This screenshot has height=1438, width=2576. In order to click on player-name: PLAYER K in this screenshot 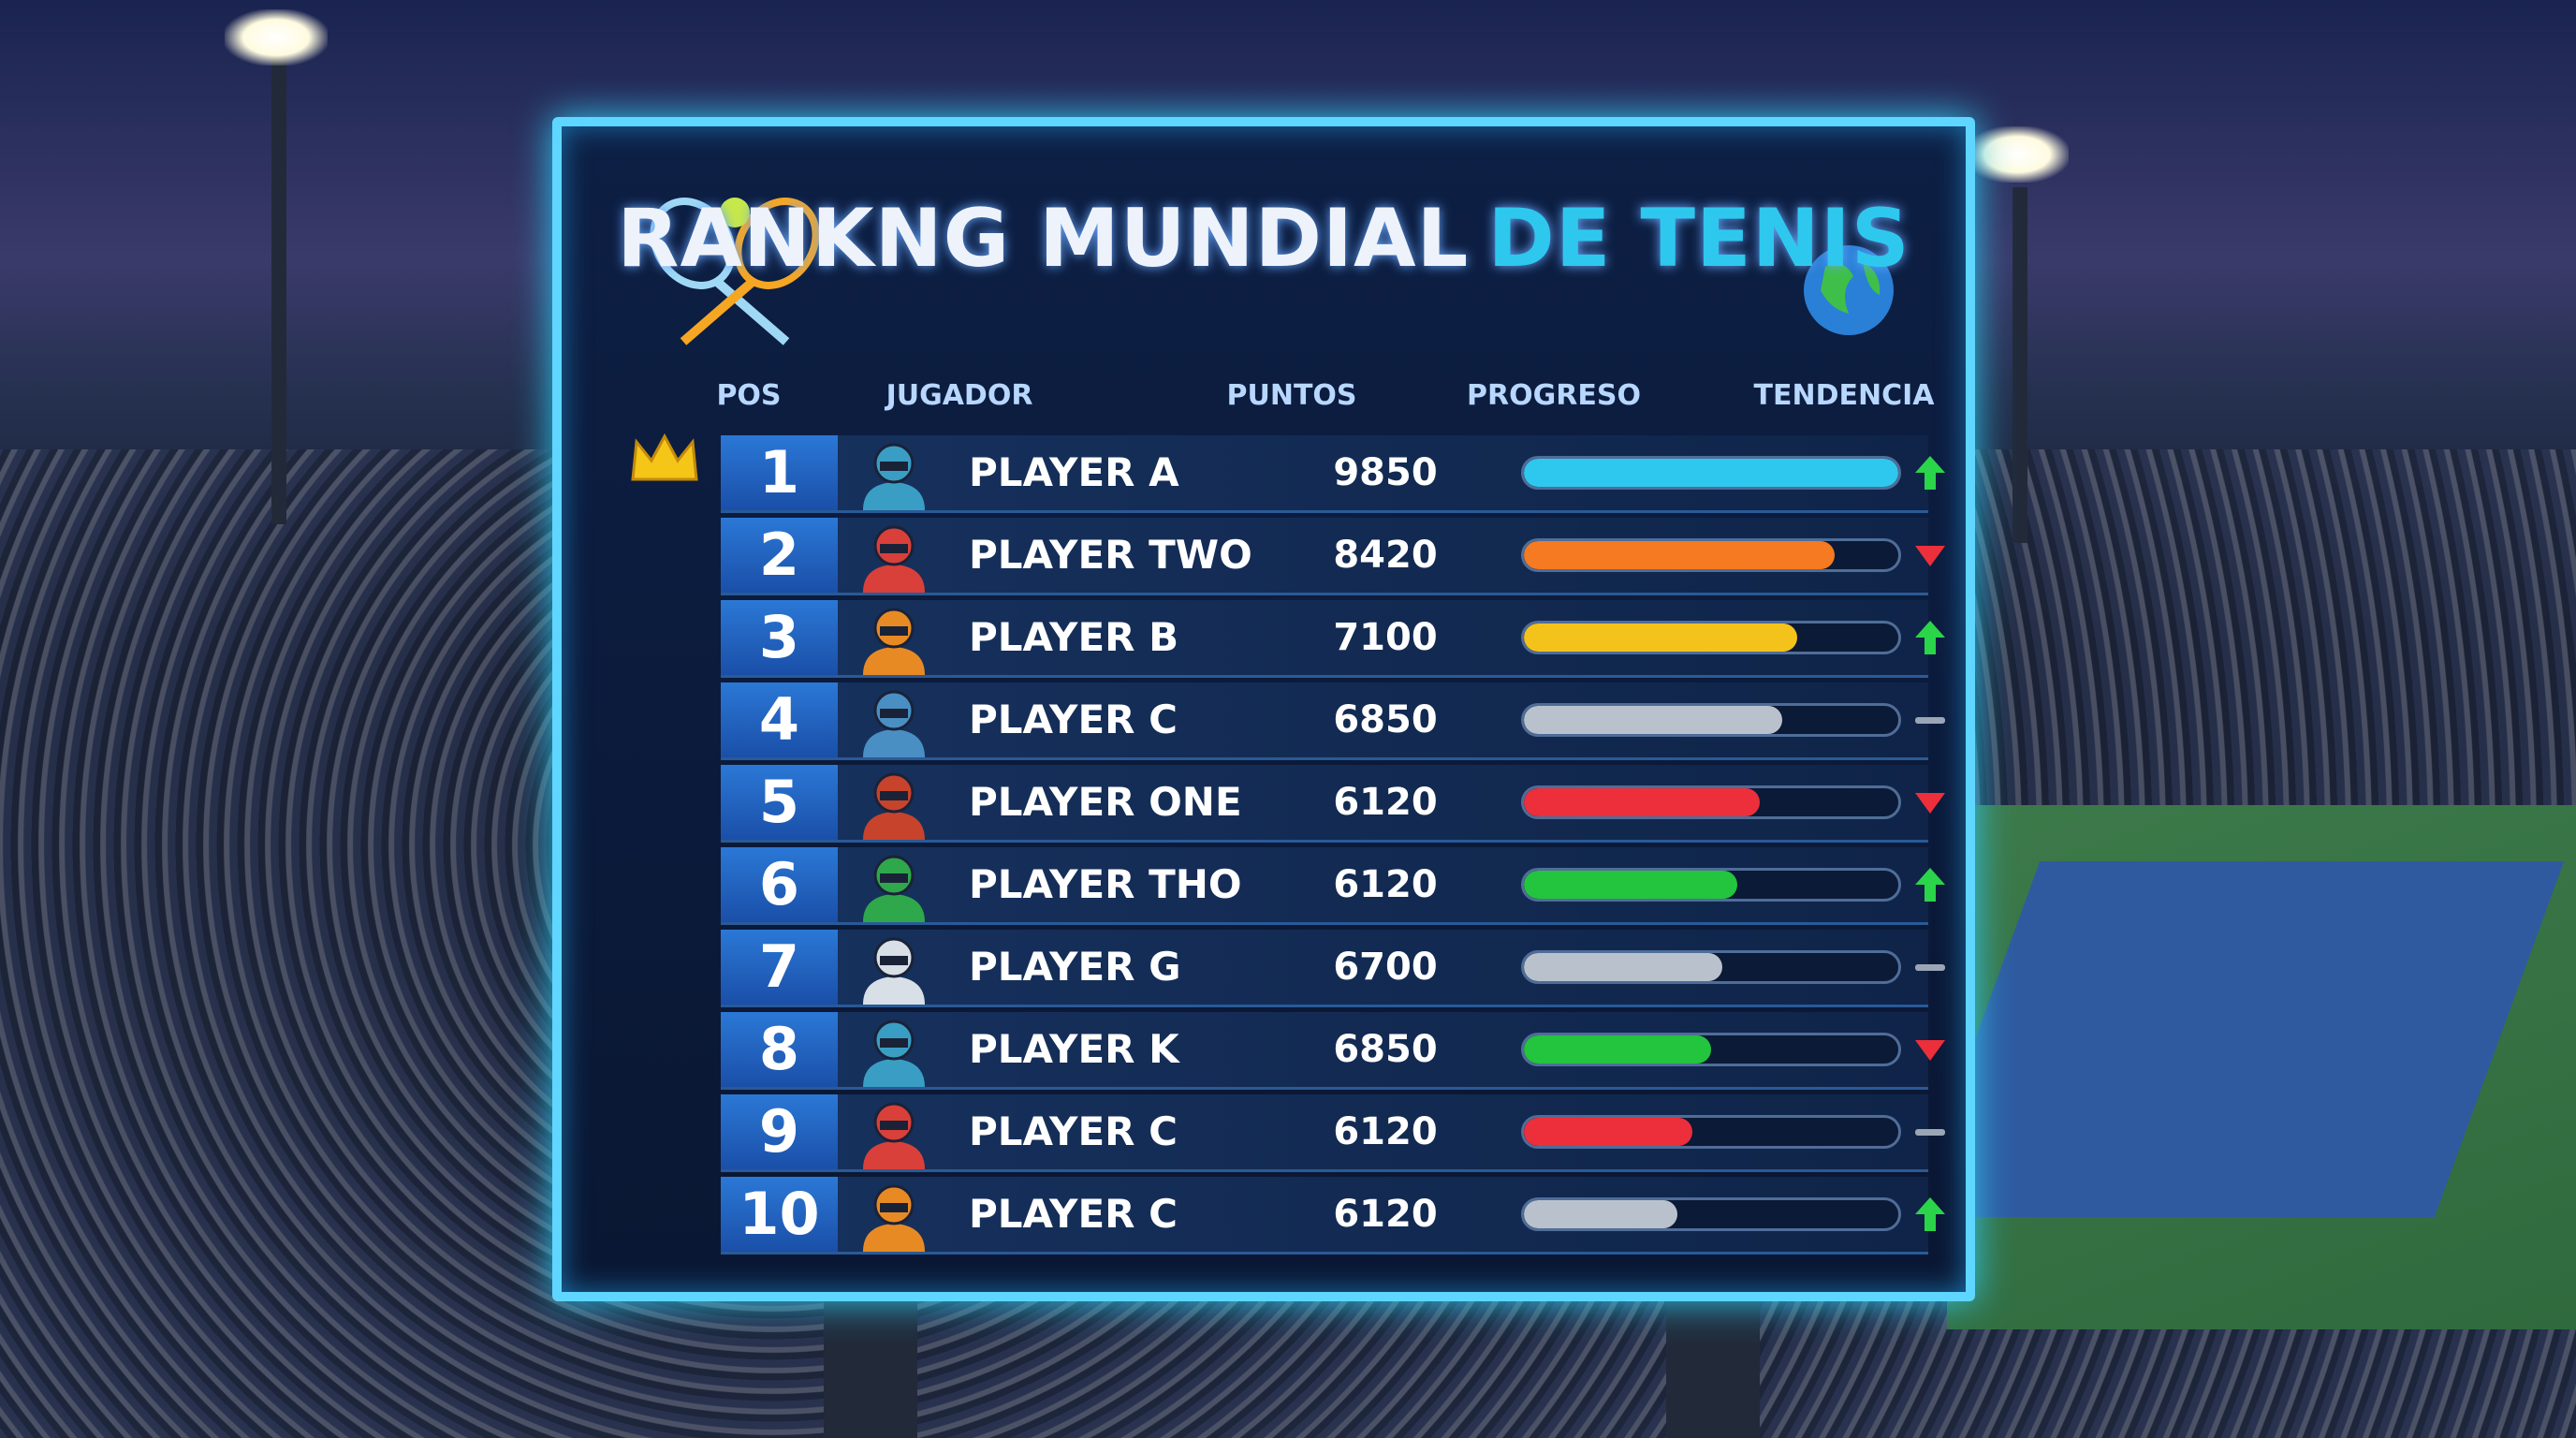, I will do `click(1074, 1049)`.